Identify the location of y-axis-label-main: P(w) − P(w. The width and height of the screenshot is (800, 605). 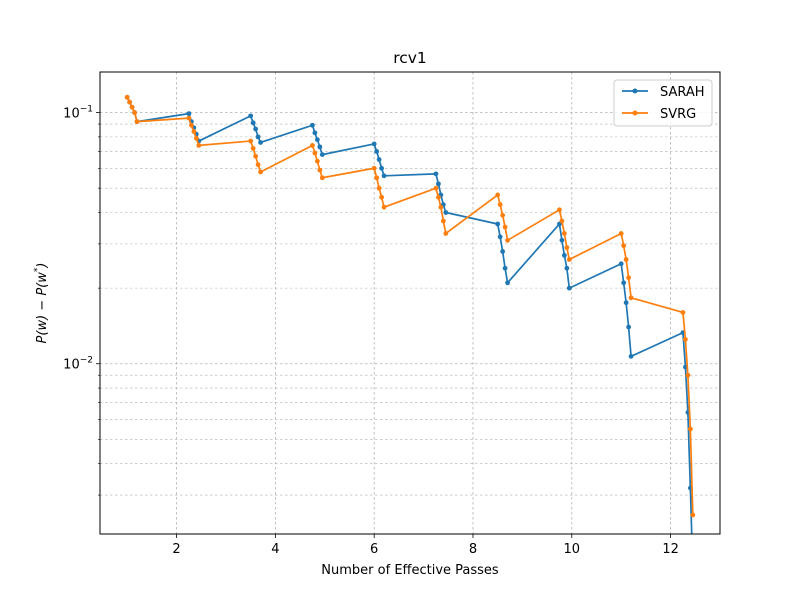
(42, 308).